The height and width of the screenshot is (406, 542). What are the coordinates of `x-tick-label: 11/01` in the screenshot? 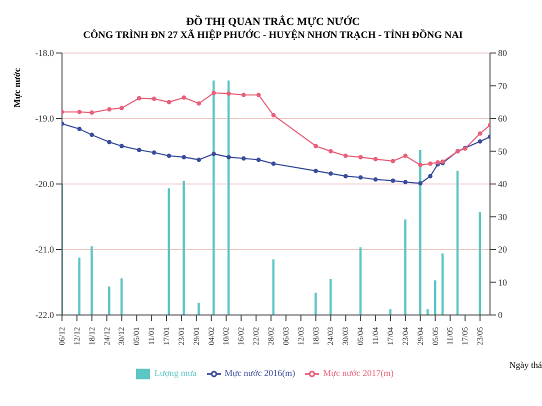 It's located at (151, 336).